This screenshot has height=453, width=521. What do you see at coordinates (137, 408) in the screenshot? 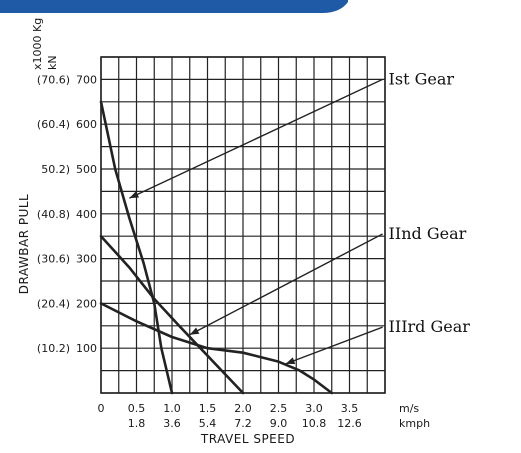
I see `x-tick-label: 0.5` at bounding box center [137, 408].